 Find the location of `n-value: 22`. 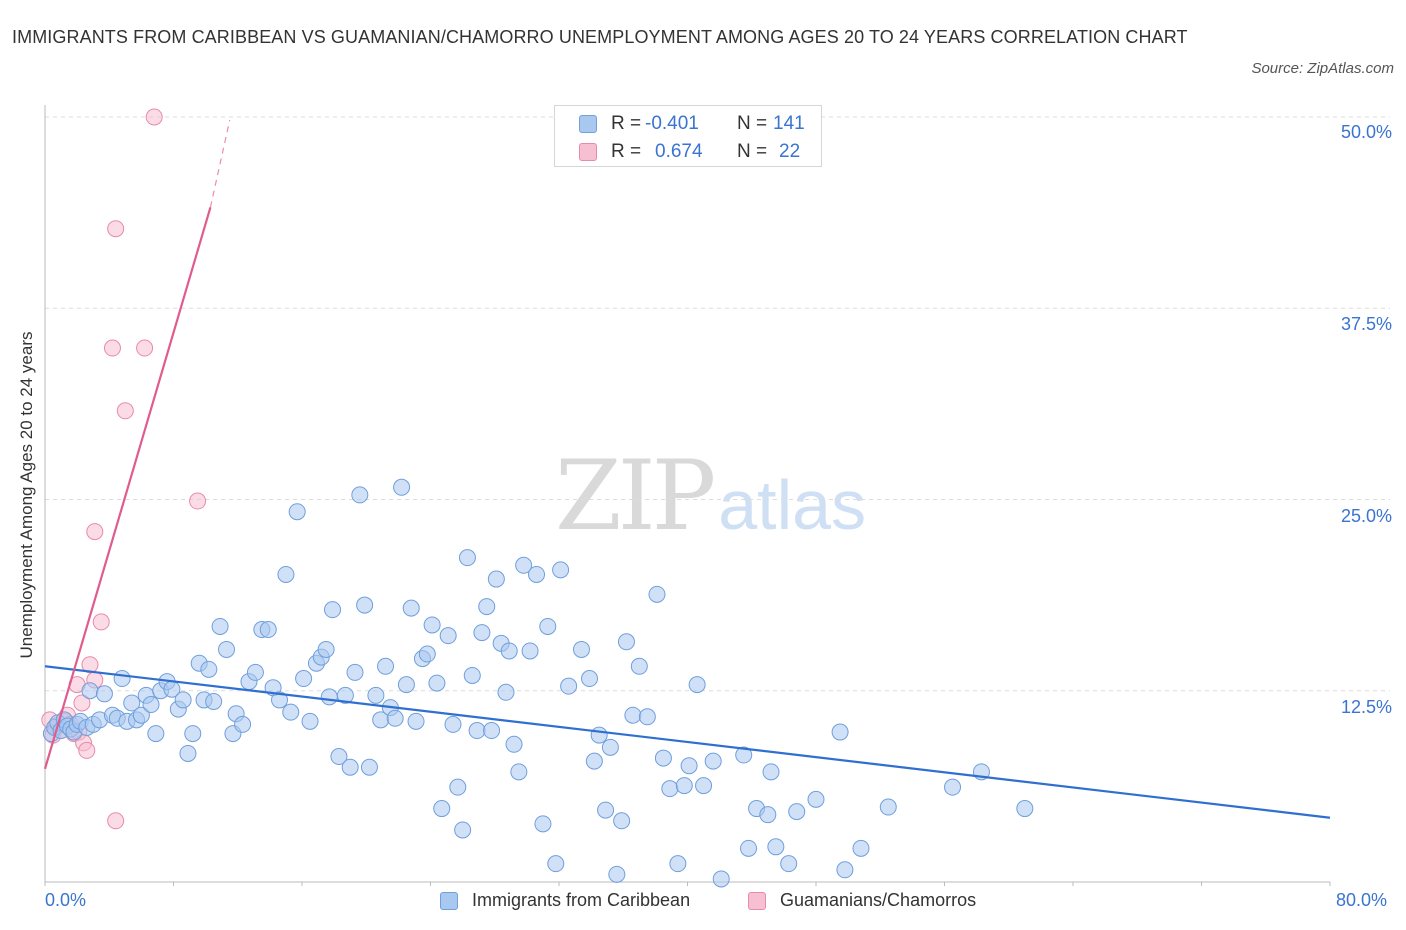

n-value: 22 is located at coordinates (790, 151).